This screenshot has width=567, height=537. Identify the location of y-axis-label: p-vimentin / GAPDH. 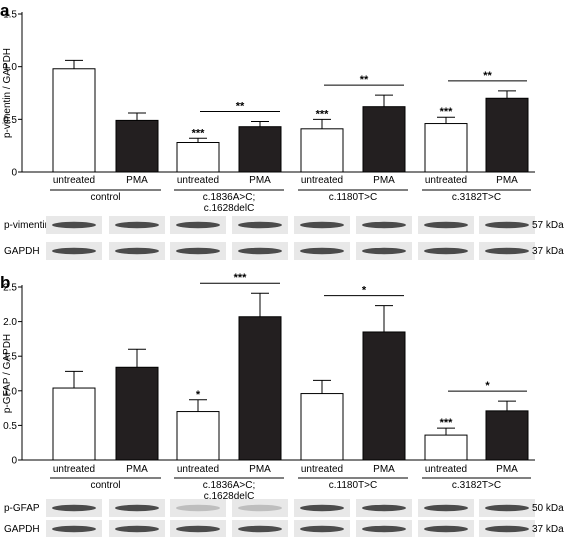
(7, 93).